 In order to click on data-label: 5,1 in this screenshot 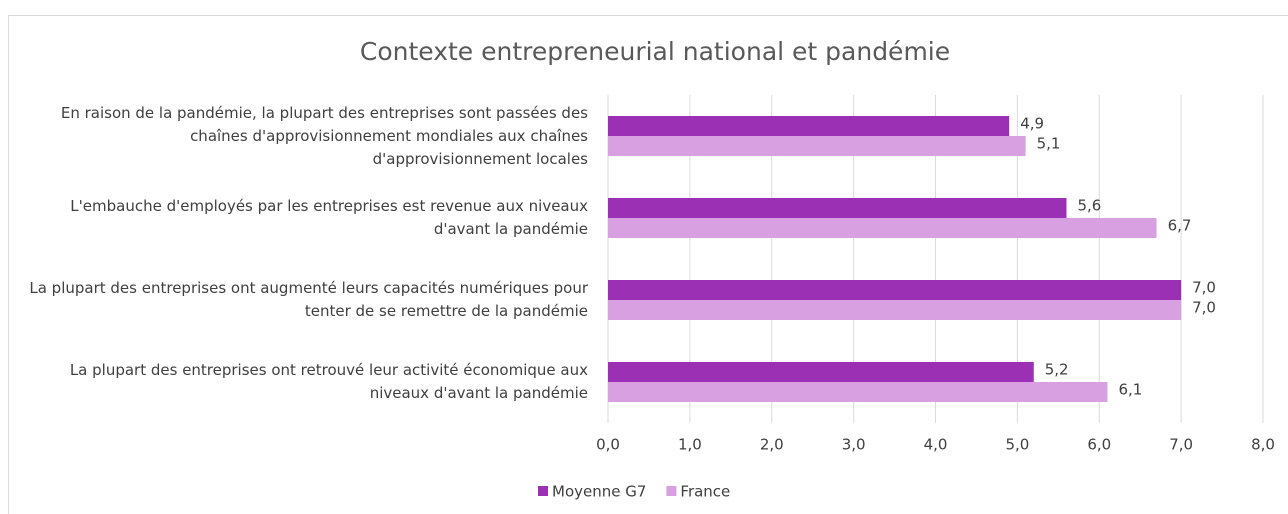, I will do `click(1049, 144)`.